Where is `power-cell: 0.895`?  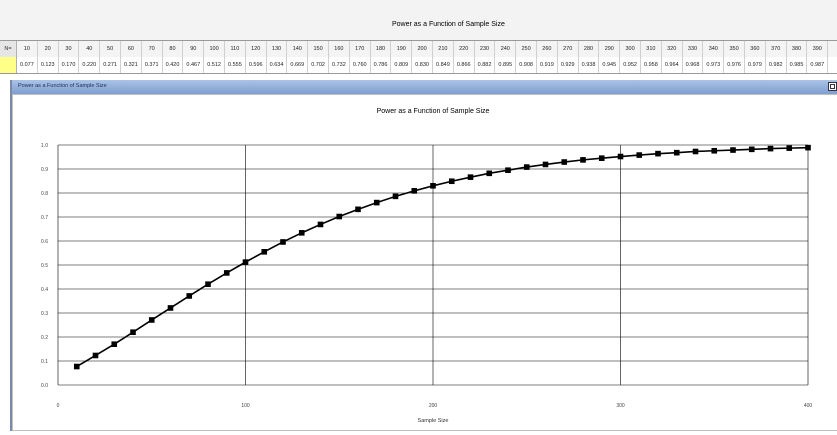 power-cell: 0.895 is located at coordinates (506, 65).